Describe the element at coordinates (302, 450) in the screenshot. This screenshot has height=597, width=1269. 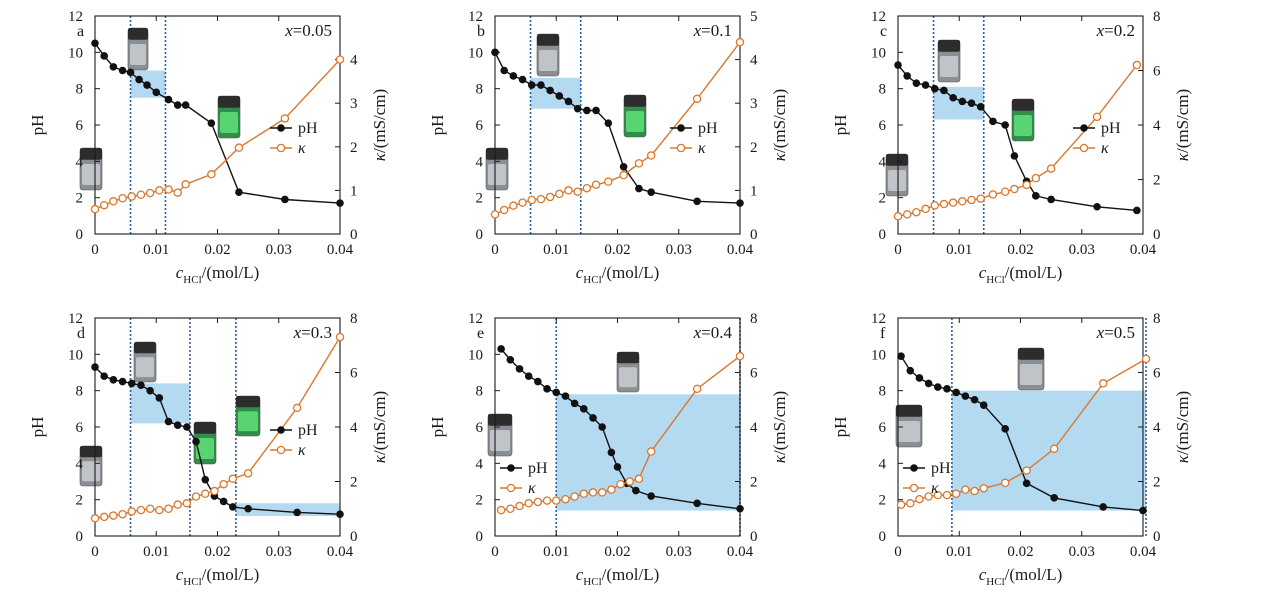
I see `legend-kappa-label: κ` at that location.